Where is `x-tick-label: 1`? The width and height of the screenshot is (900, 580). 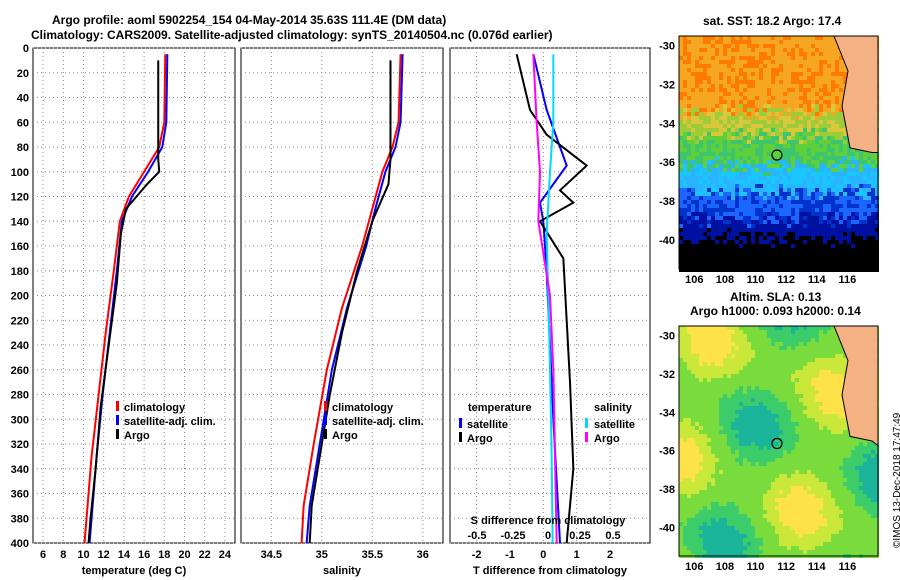
x-tick-label: 1 is located at coordinates (577, 555).